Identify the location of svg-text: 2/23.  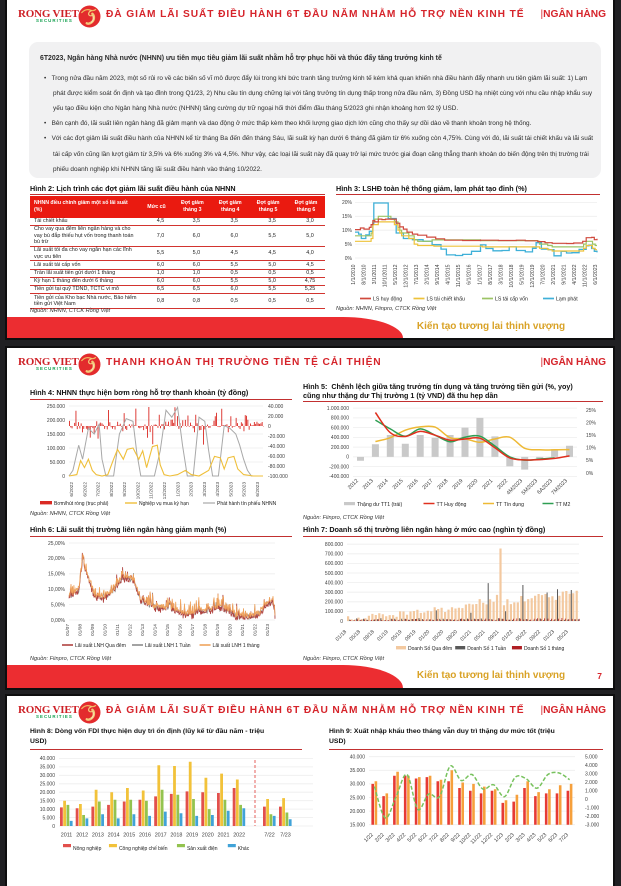
(510, 838).